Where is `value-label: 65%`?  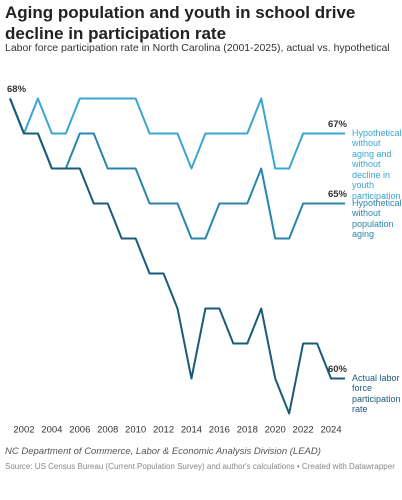
value-label: 65% is located at coordinates (338, 194).